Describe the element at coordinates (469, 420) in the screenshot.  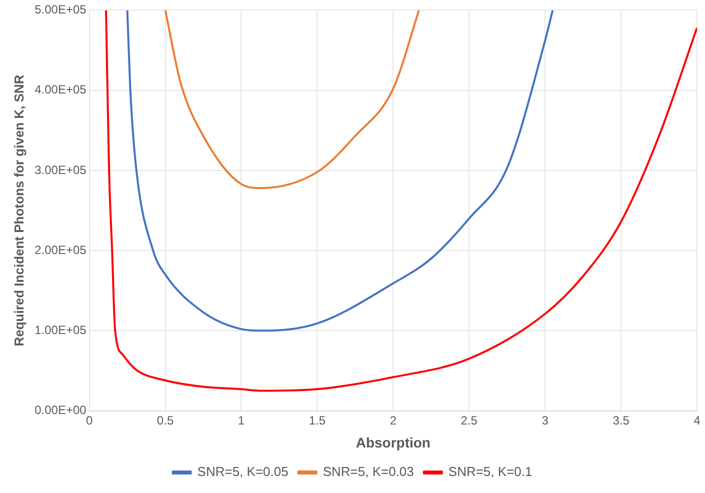
I see `x-tick-label: 2.5` at that location.